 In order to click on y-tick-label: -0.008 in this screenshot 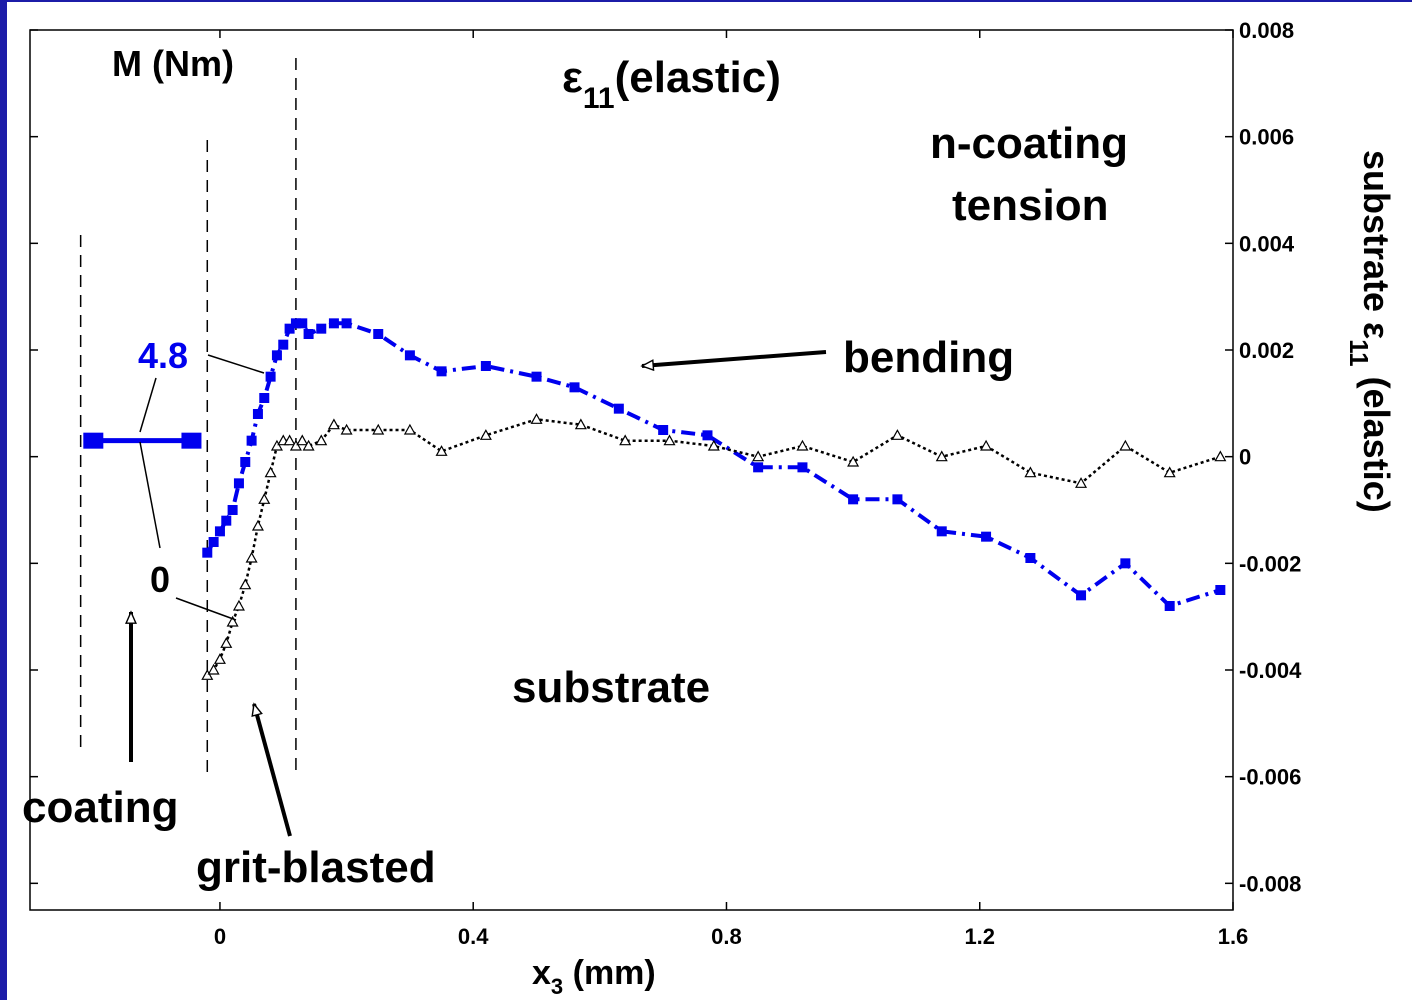, I will do `click(1270, 883)`.